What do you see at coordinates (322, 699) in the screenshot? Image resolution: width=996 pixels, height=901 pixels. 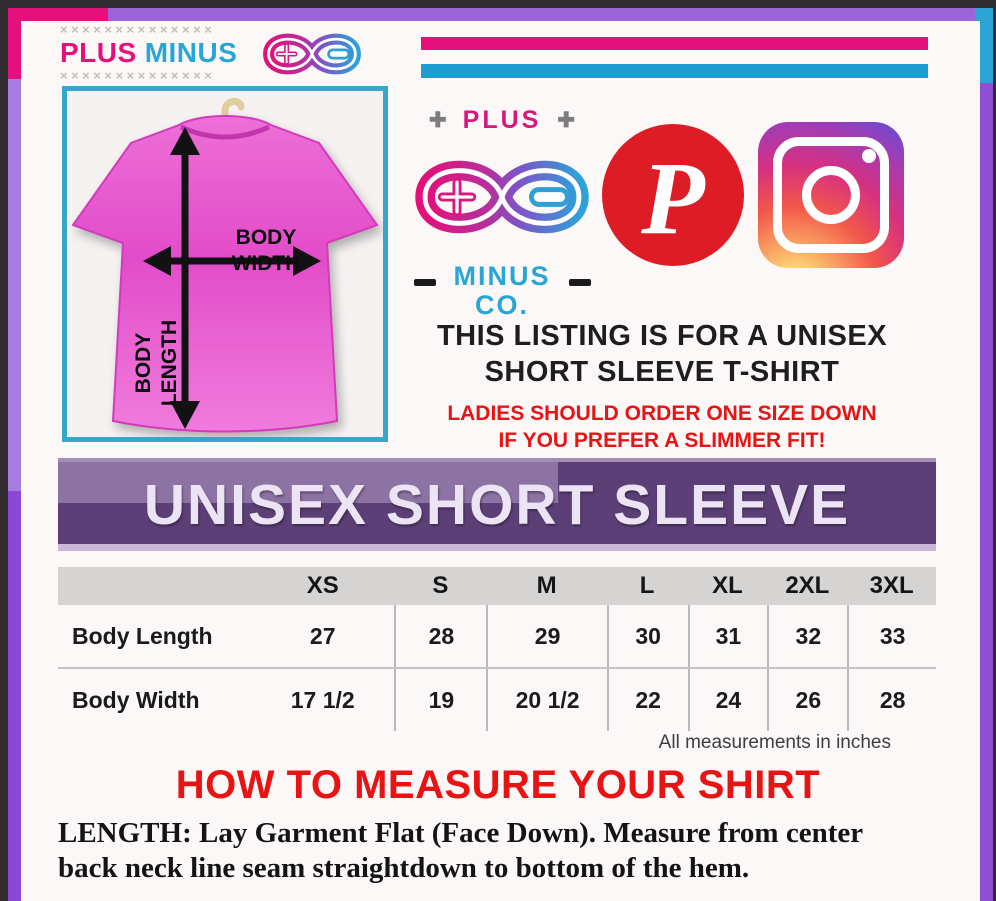 I see `cell-value: 17 1/2` at bounding box center [322, 699].